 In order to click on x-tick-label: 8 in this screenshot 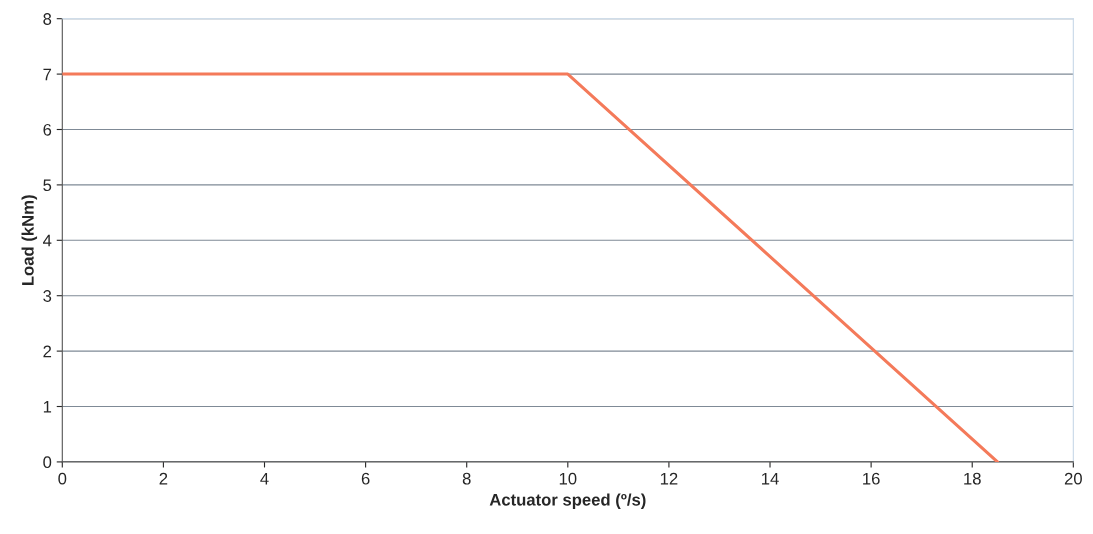, I will do `click(466, 478)`.